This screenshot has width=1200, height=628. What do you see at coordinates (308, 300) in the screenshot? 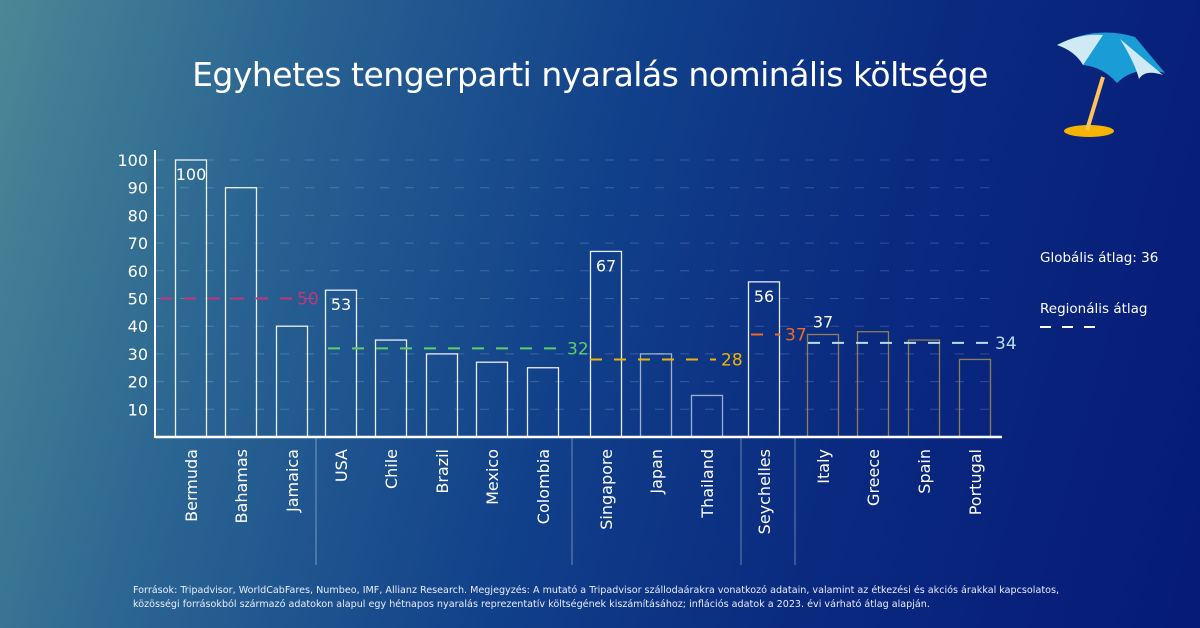
I see `regional-average-label: 50` at bounding box center [308, 300].